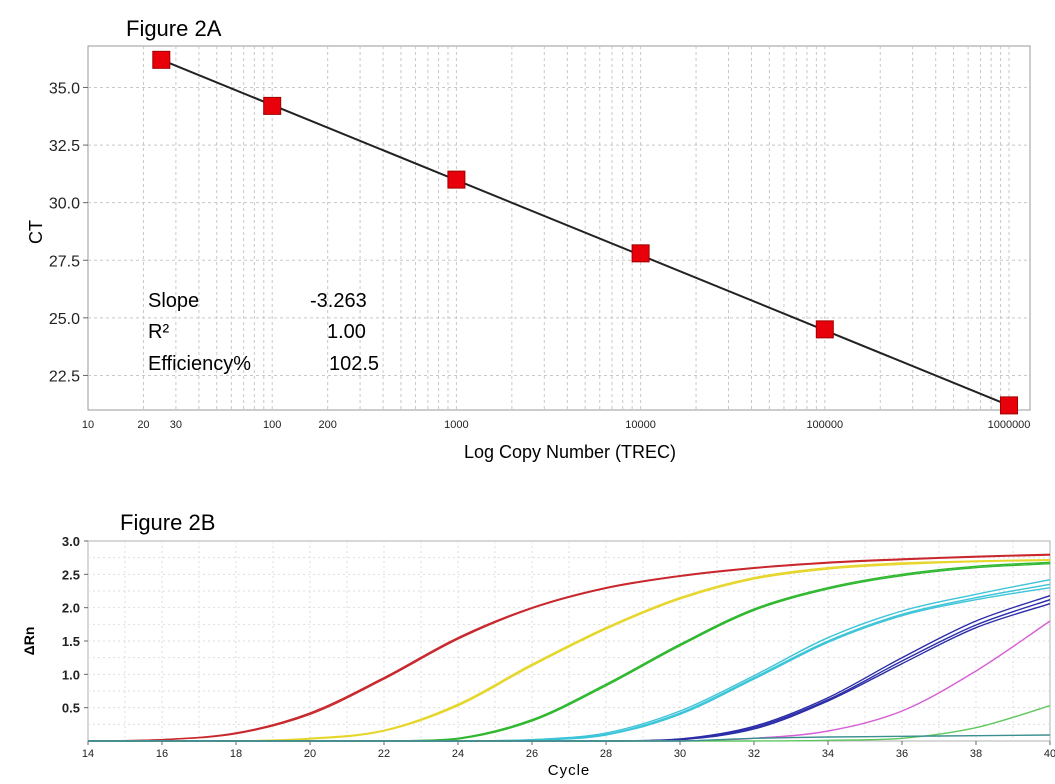 The height and width of the screenshot is (784, 1055). I want to click on figure-2b-y-tick-label: 1.0, so click(71, 674).